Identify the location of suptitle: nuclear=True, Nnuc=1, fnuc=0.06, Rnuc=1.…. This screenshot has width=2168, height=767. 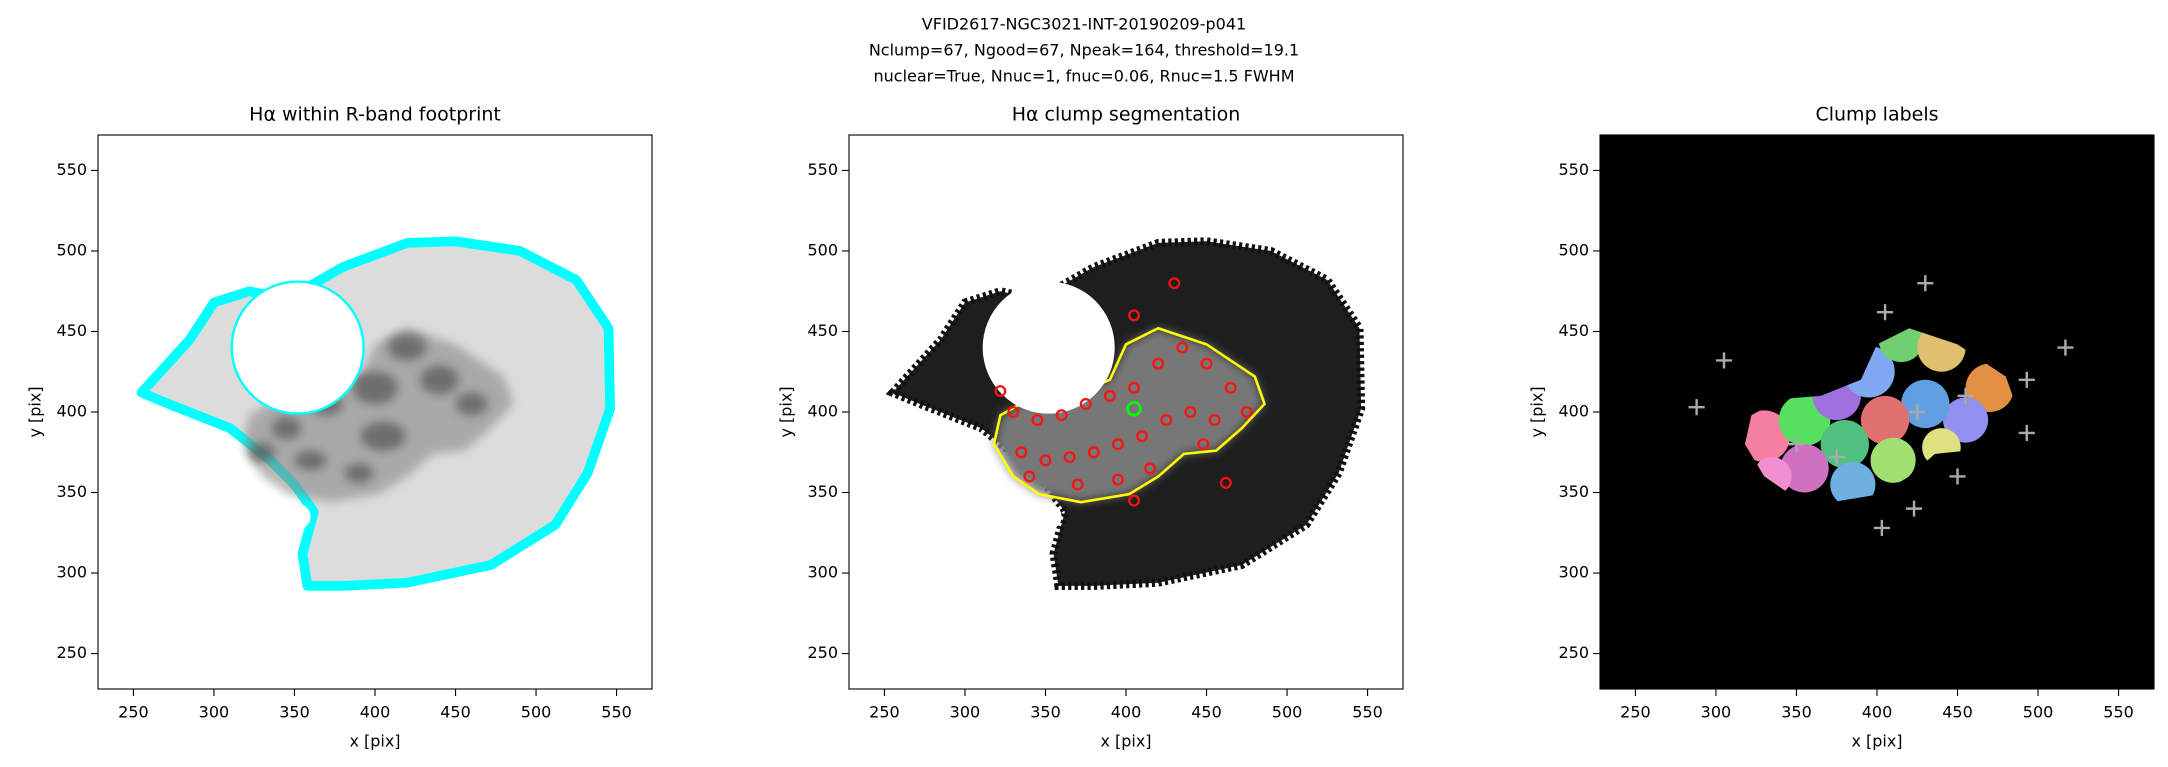
(1083, 76).